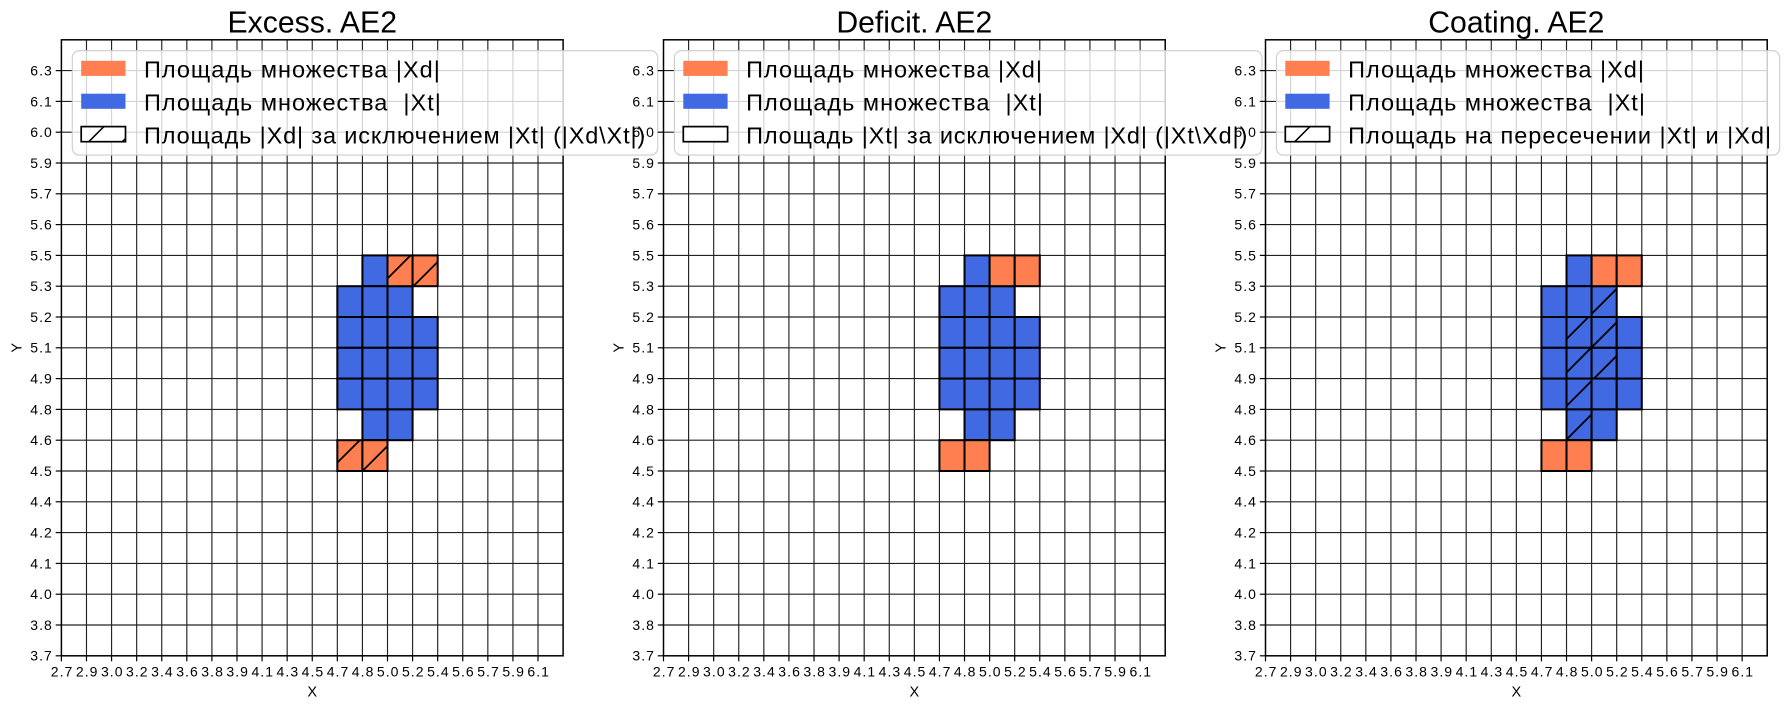  What do you see at coordinates (714, 672) in the screenshot?
I see `svg-text: 3.0` at bounding box center [714, 672].